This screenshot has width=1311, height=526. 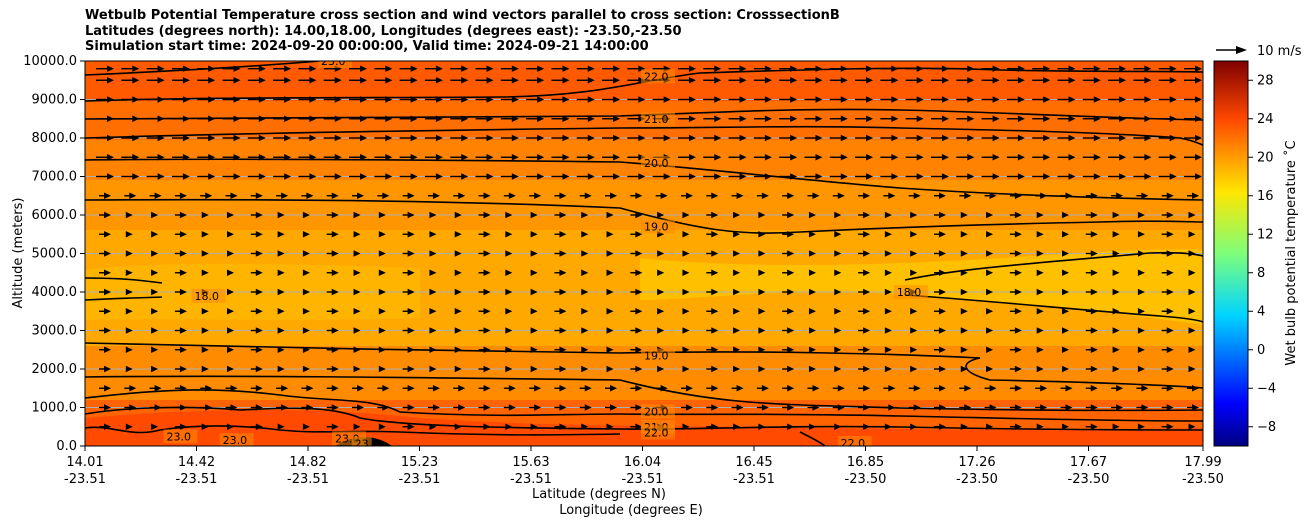 I want to click on x-tick-label-latitude: 16.85, so click(x=865, y=462).